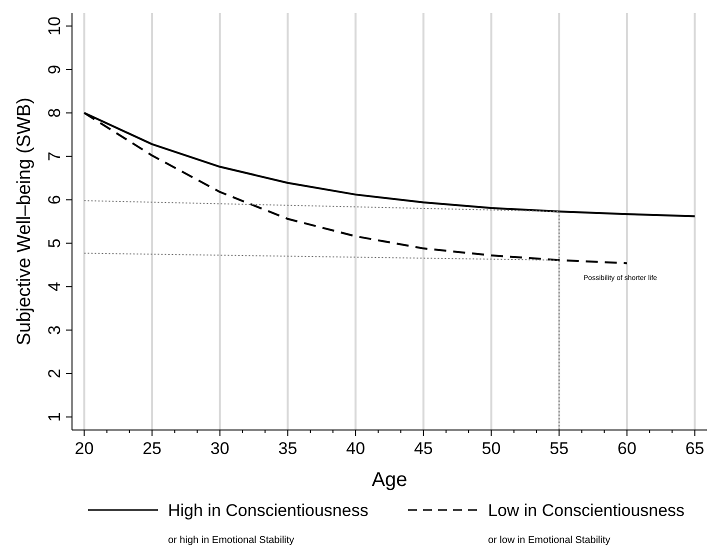 Image resolution: width=719 pixels, height=554 pixels. What do you see at coordinates (54, 200) in the screenshot?
I see `y-tick-label: 6` at bounding box center [54, 200].